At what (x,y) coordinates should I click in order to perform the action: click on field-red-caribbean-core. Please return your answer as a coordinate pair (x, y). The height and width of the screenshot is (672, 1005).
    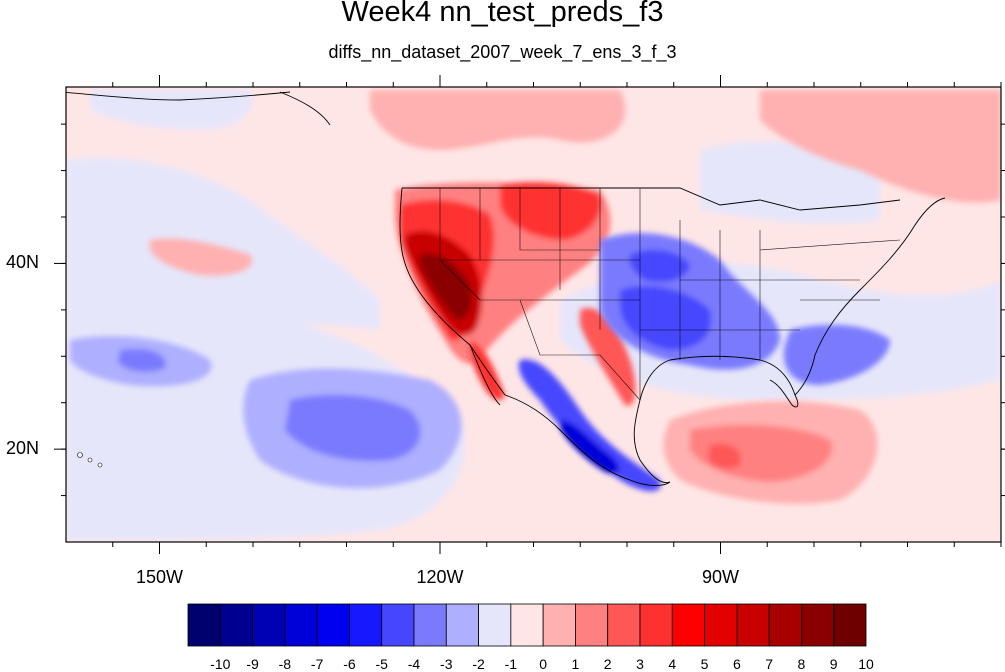
    Looking at the image, I should click on (724, 456).